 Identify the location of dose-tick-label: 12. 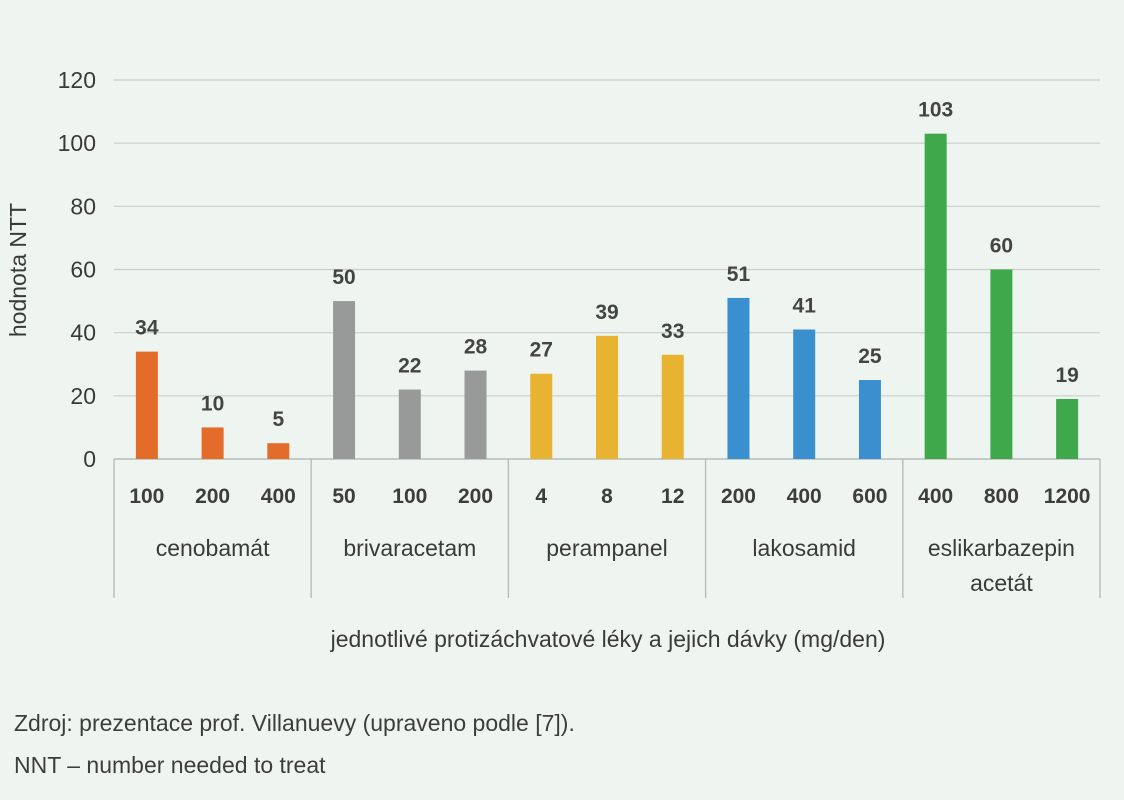
(672, 496).